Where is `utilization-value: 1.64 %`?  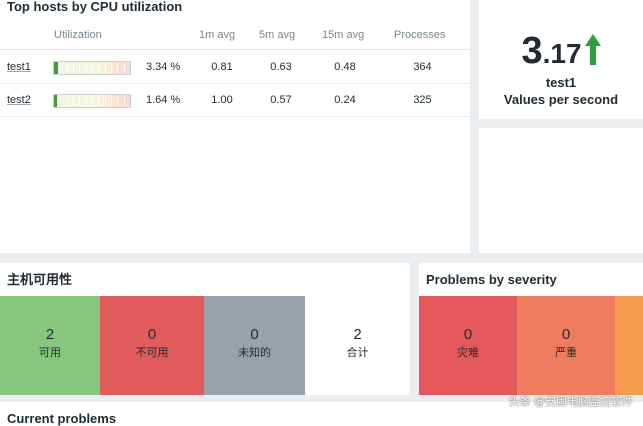
utilization-value: 1.64 % is located at coordinates (163, 100).